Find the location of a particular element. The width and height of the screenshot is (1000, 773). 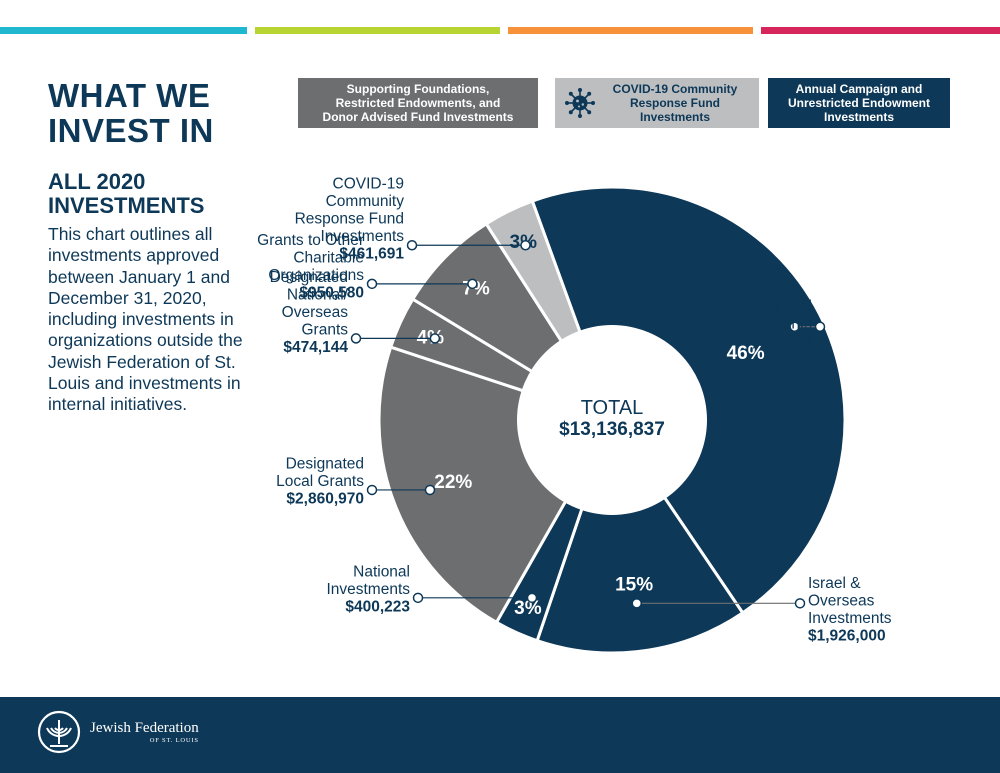

callout-value-4: $474,144 is located at coordinates (315, 347).